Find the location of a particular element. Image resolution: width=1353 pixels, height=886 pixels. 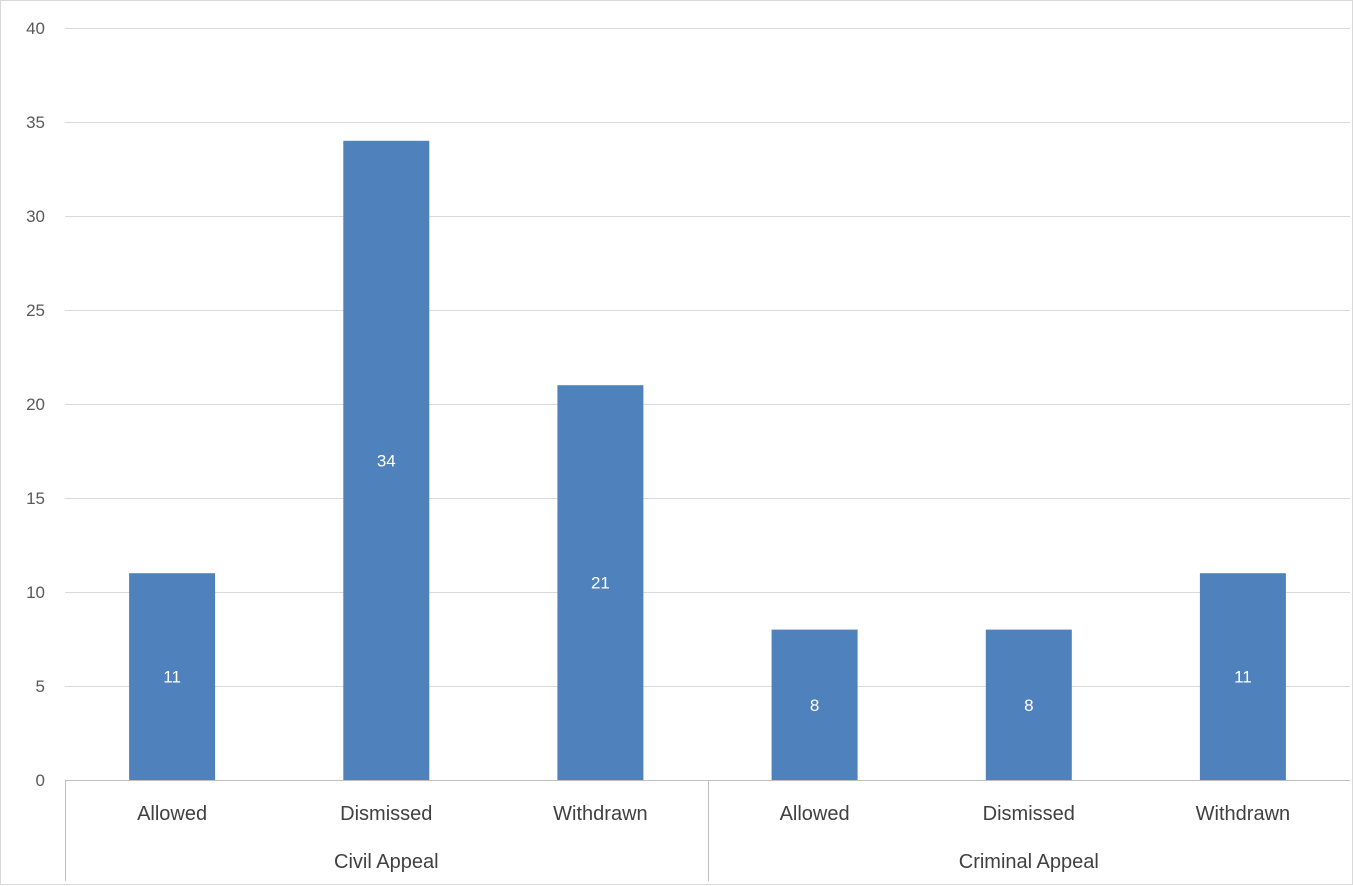

y-tick-label: 0 is located at coordinates (40, 780).